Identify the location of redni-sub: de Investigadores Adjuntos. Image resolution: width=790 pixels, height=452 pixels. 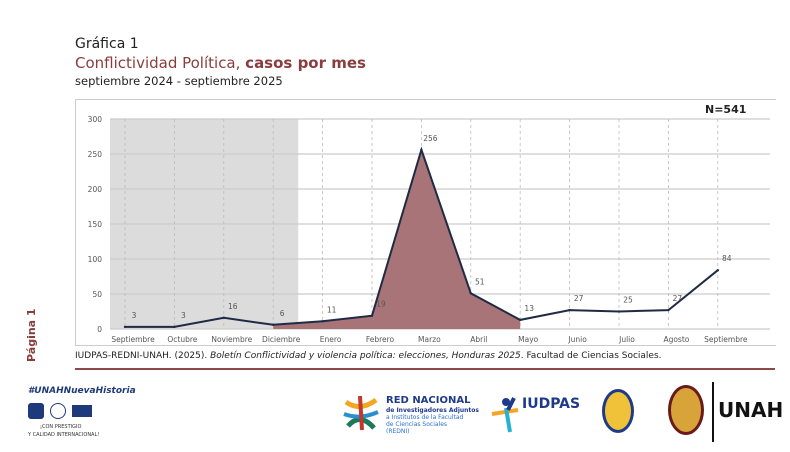
(432, 410).